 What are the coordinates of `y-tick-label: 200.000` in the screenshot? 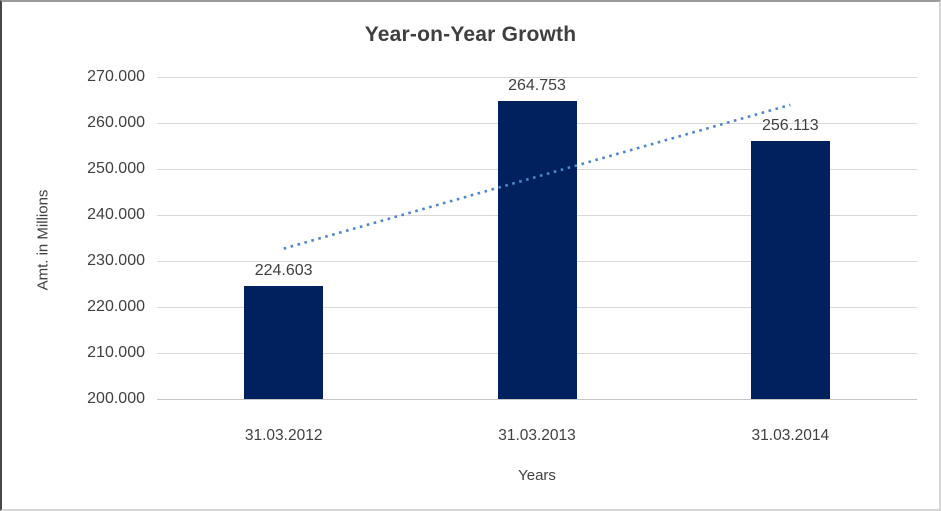 It's located at (116, 398).